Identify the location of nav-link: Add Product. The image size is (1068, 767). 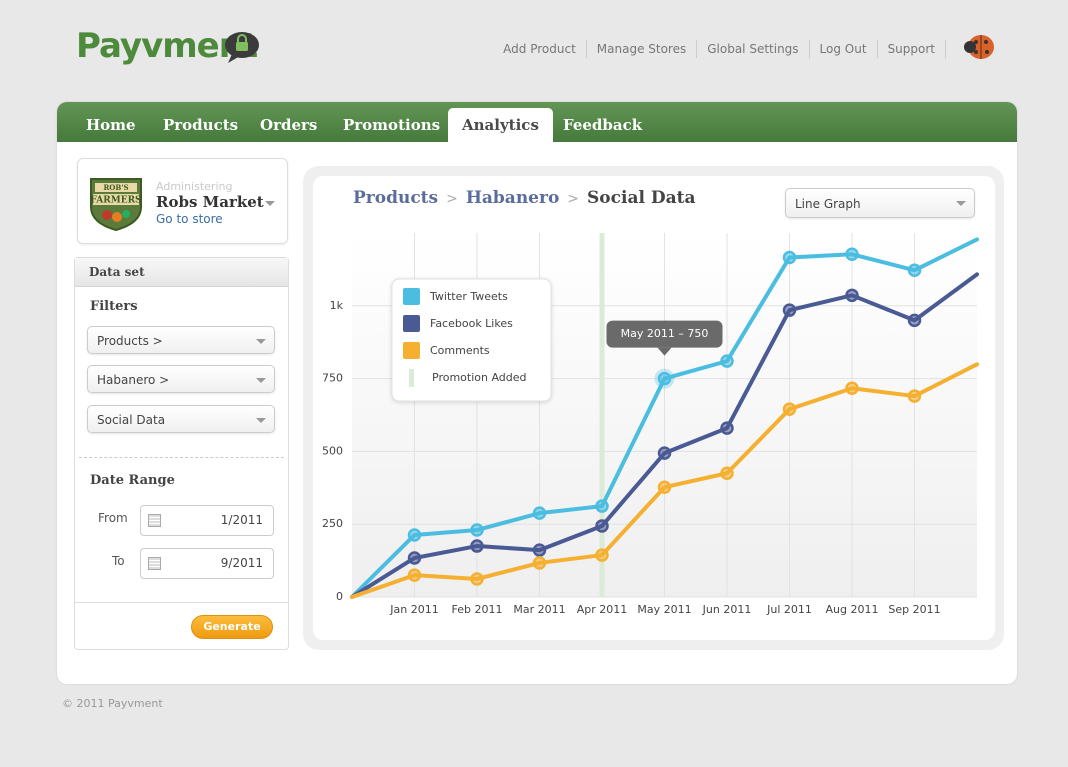
(540, 49).